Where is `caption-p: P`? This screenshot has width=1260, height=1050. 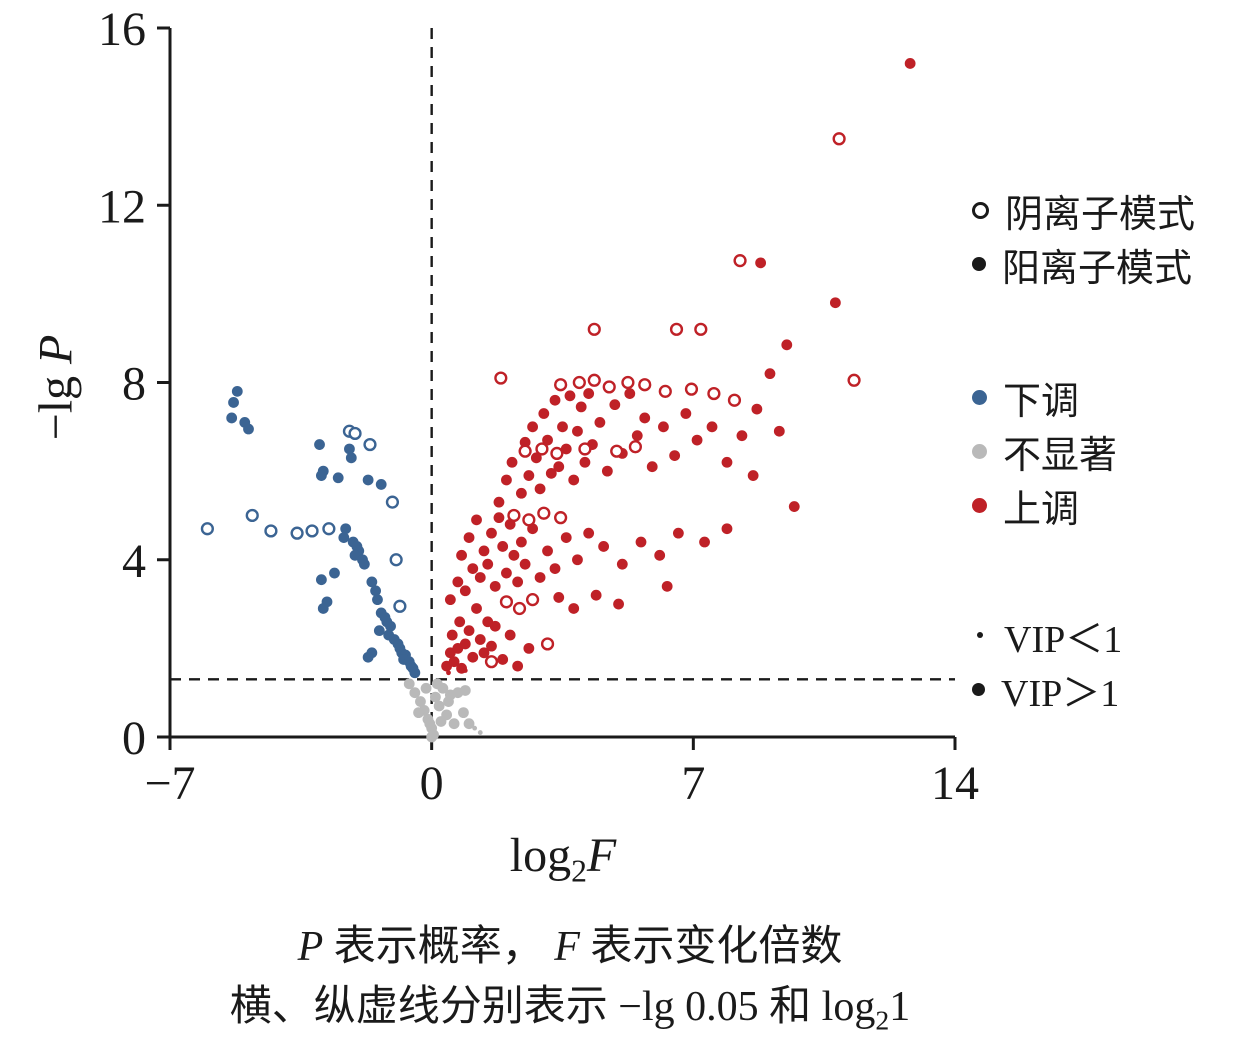
caption-p: P is located at coordinates (310, 947).